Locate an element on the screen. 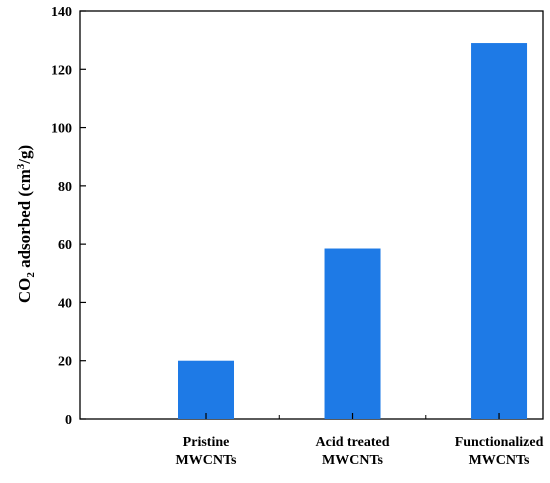  x-tick-label: Acid treated is located at coordinates (353, 442).